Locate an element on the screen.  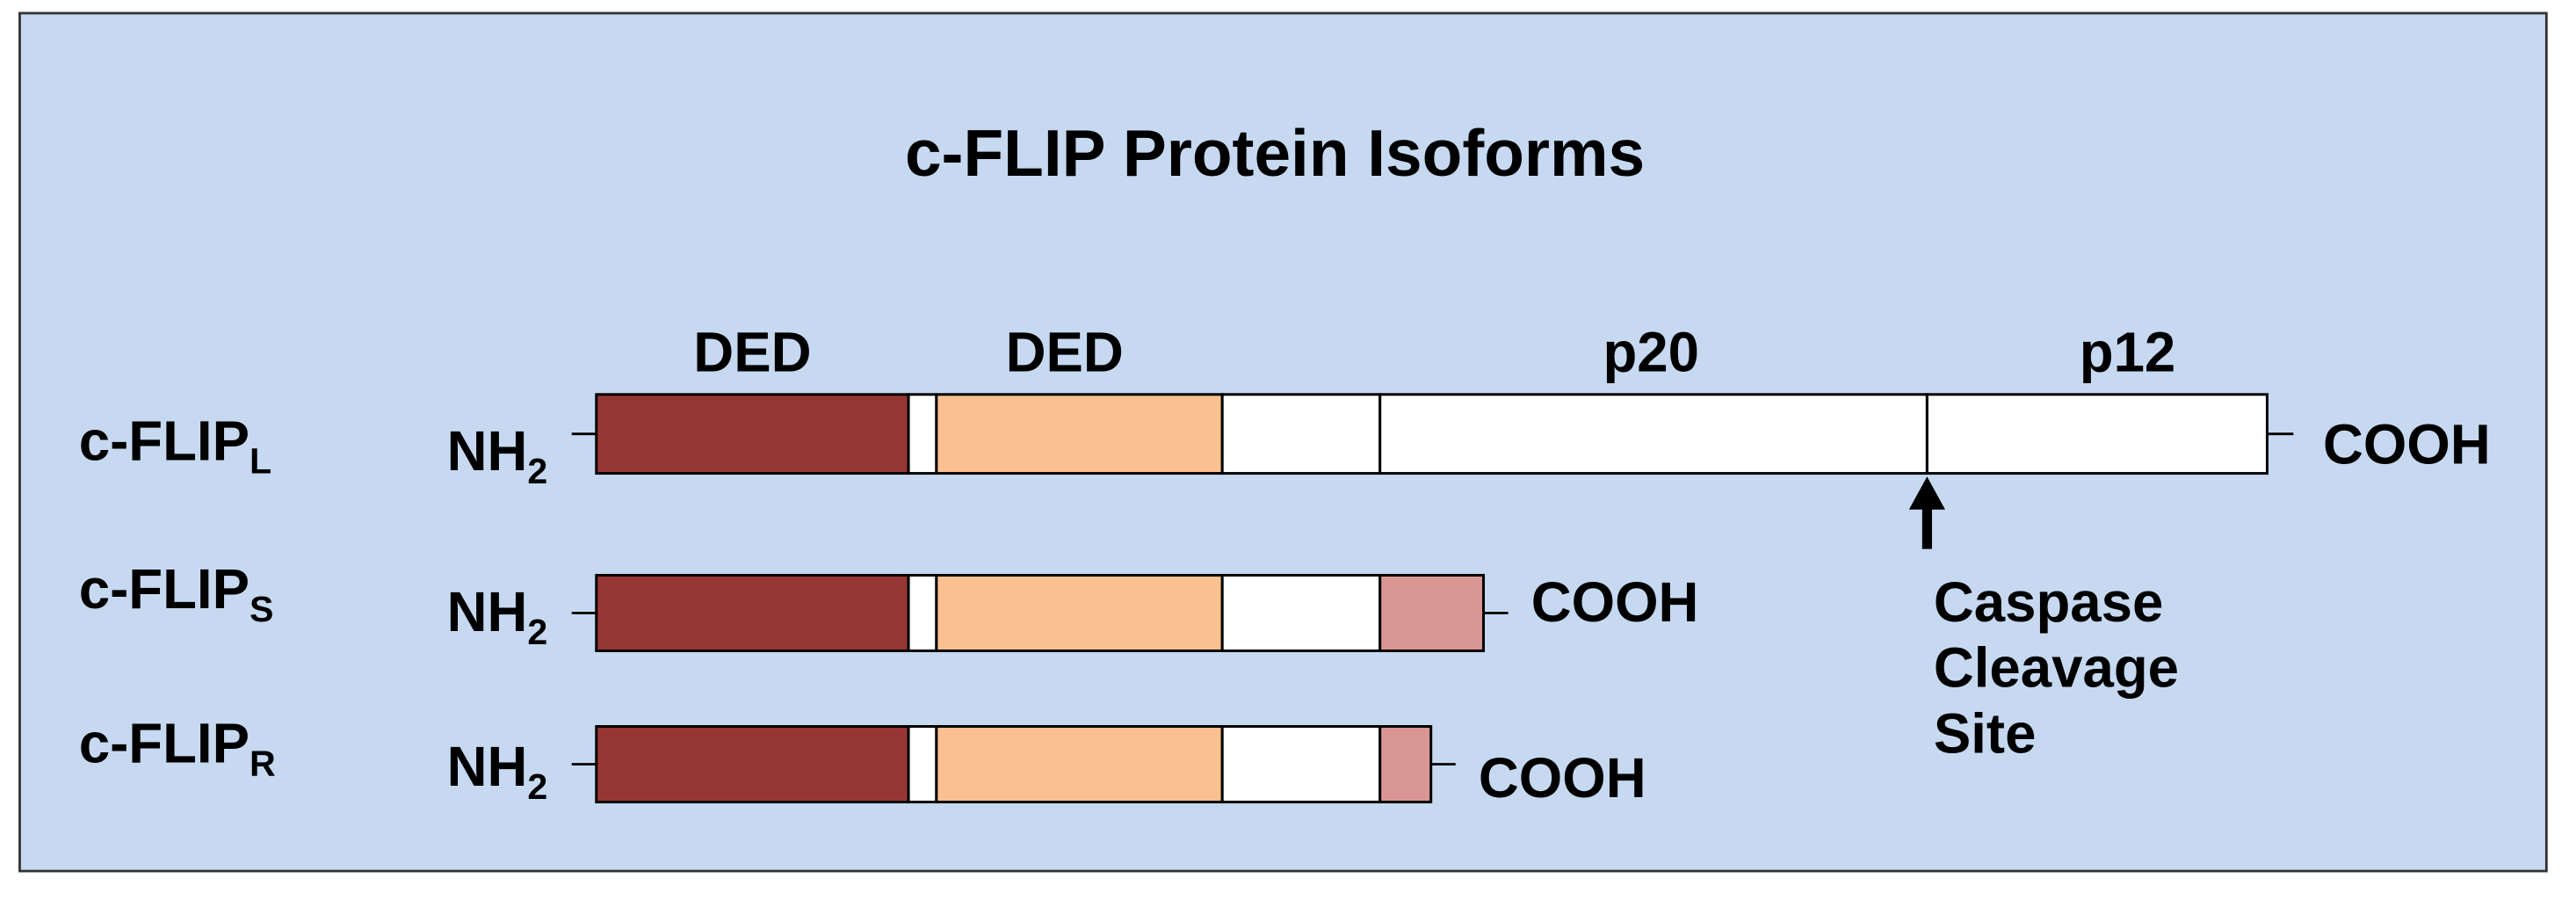
cleavage-label: Site is located at coordinates (1985, 733).